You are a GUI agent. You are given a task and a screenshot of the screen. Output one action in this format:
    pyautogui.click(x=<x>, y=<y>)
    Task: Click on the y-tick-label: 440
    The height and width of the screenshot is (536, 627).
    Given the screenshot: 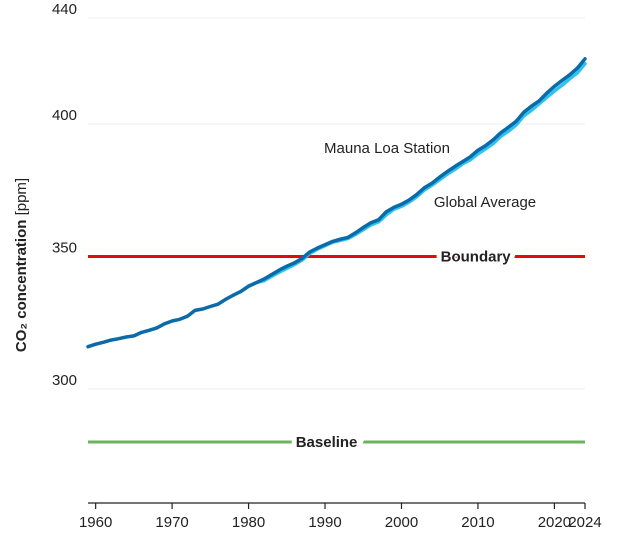 What is the action you would take?
    pyautogui.click(x=64, y=9)
    